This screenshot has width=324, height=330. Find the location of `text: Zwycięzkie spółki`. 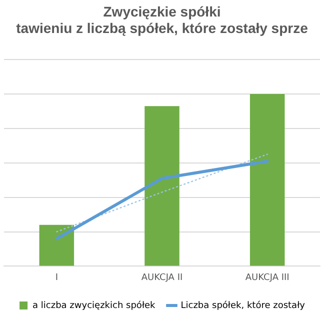

text: Zwycięzkie spółki is located at coordinates (162, 11).